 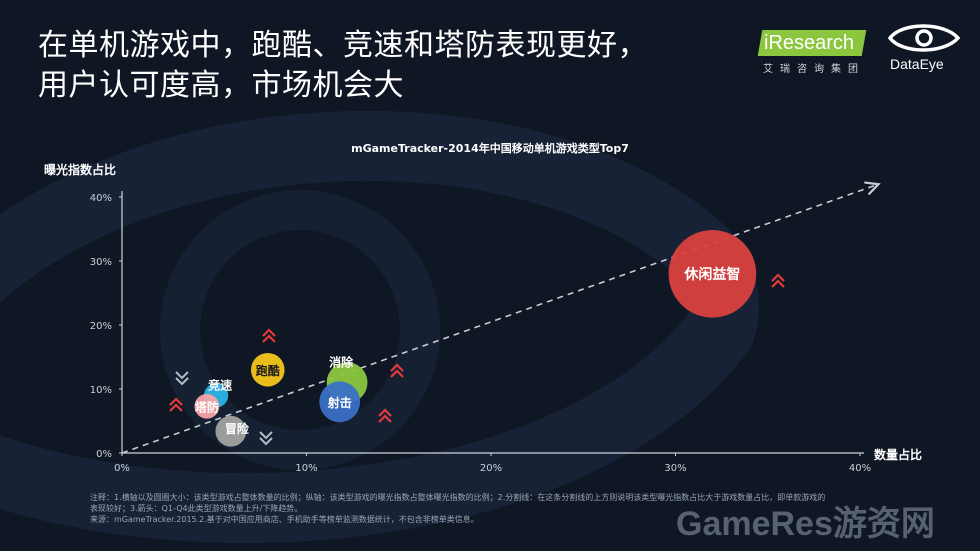 I want to click on bubble-label: 塔防, so click(x=207, y=406).